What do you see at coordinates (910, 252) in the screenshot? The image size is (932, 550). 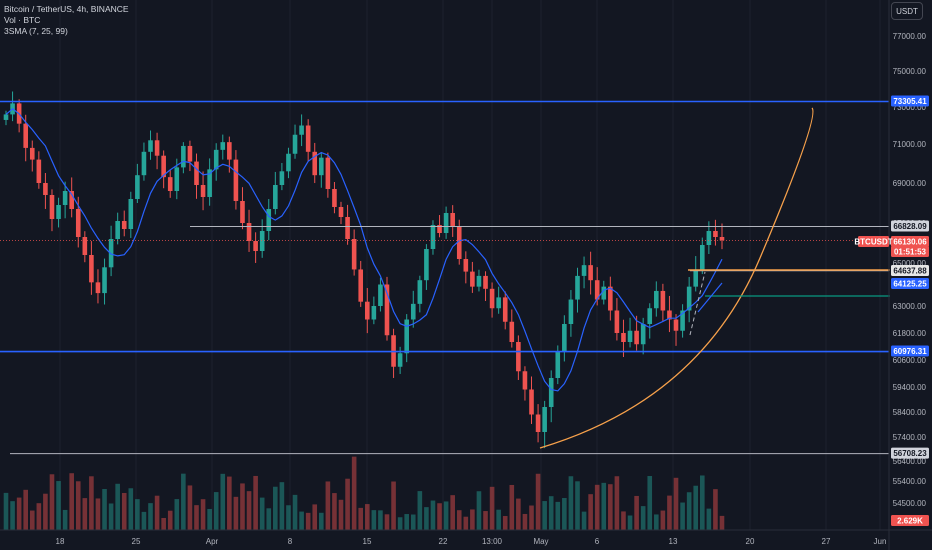 I see `svg-text: 01:51:53` at bounding box center [910, 252].